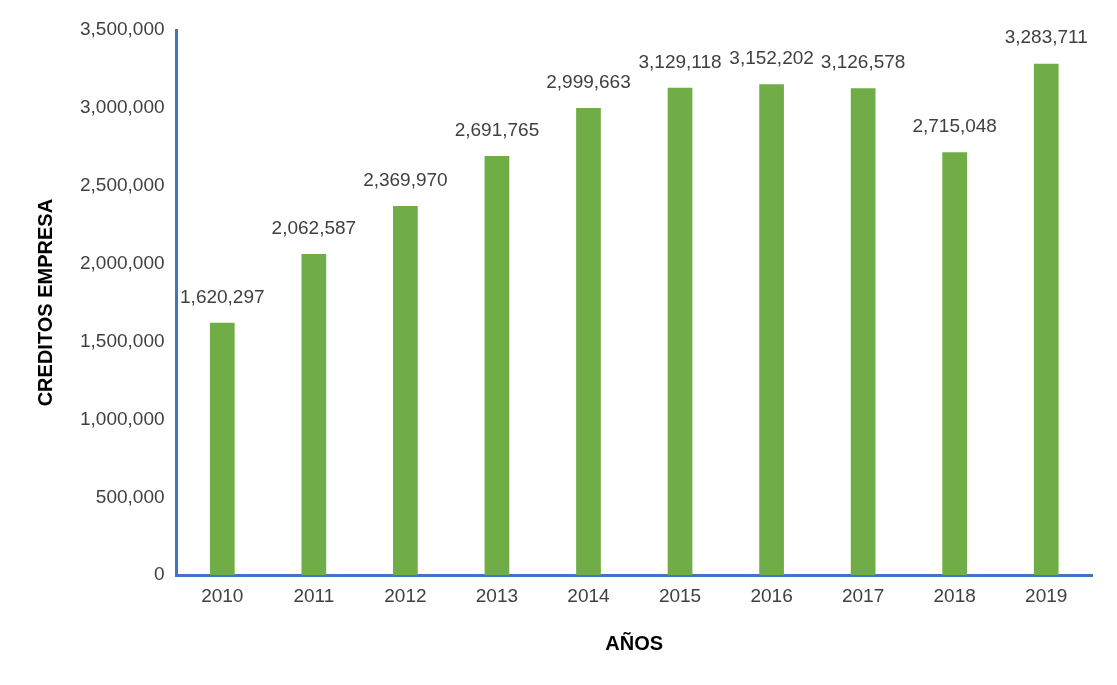 The height and width of the screenshot is (685, 1117). I want to click on data-label: 2,691,765, so click(497, 129).